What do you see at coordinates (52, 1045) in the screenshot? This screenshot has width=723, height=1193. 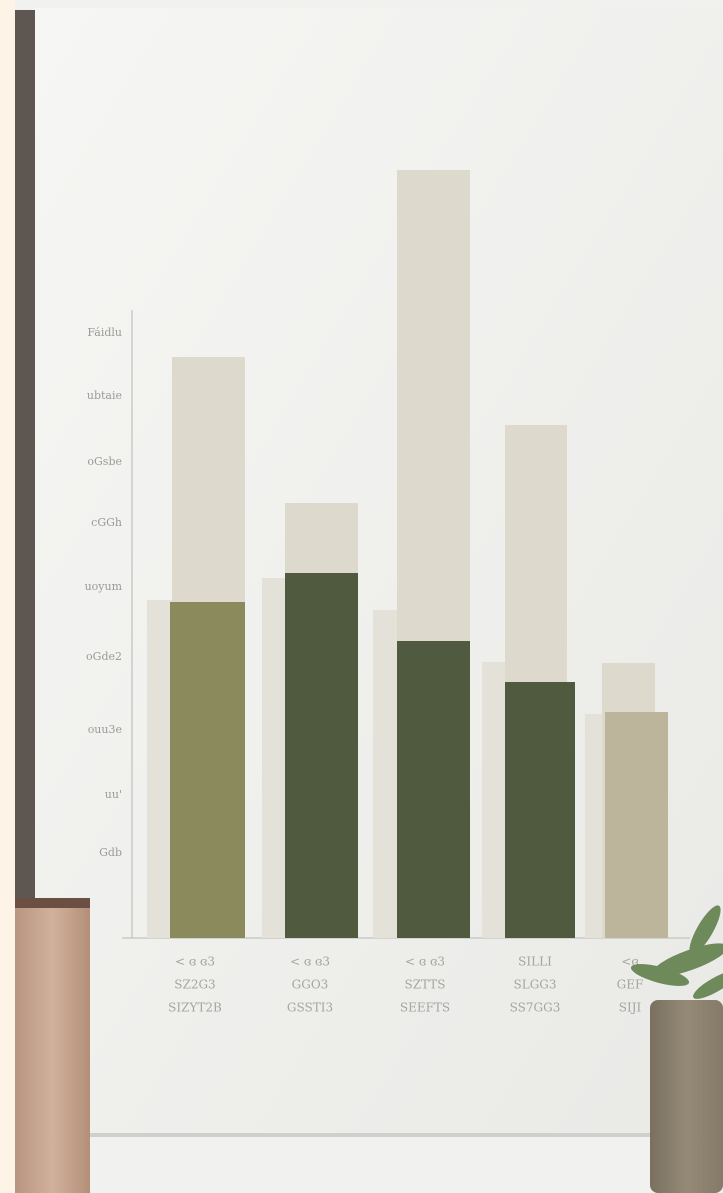 I see `pot-left` at bounding box center [52, 1045].